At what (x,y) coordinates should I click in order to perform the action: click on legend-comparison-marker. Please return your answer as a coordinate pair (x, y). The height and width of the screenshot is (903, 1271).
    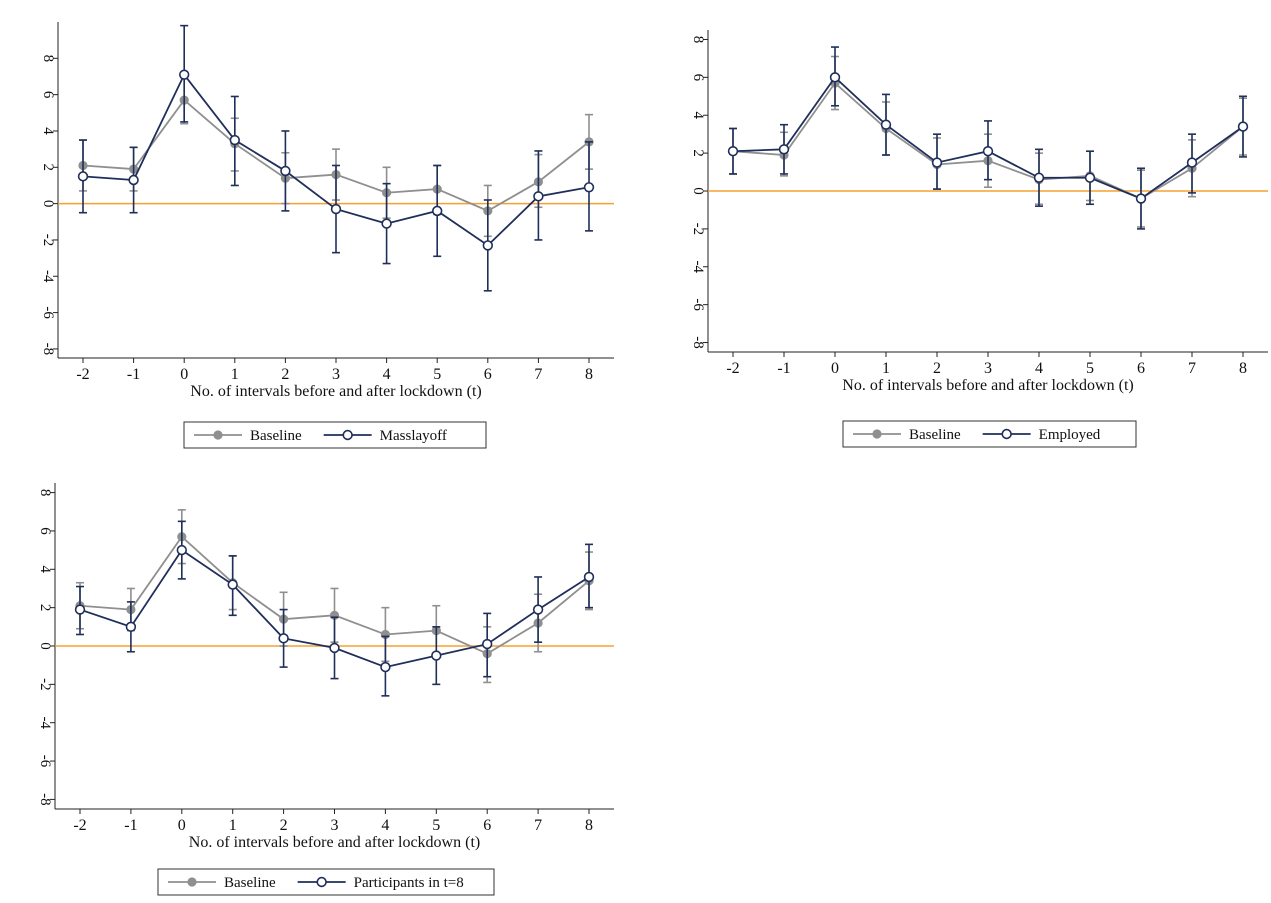
    Looking at the image, I should click on (1006, 434).